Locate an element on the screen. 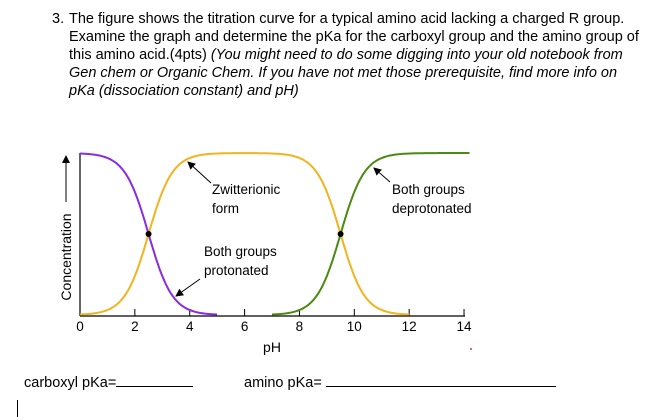 The height and width of the screenshot is (420, 654). x-tick-label: 12 is located at coordinates (409, 326).